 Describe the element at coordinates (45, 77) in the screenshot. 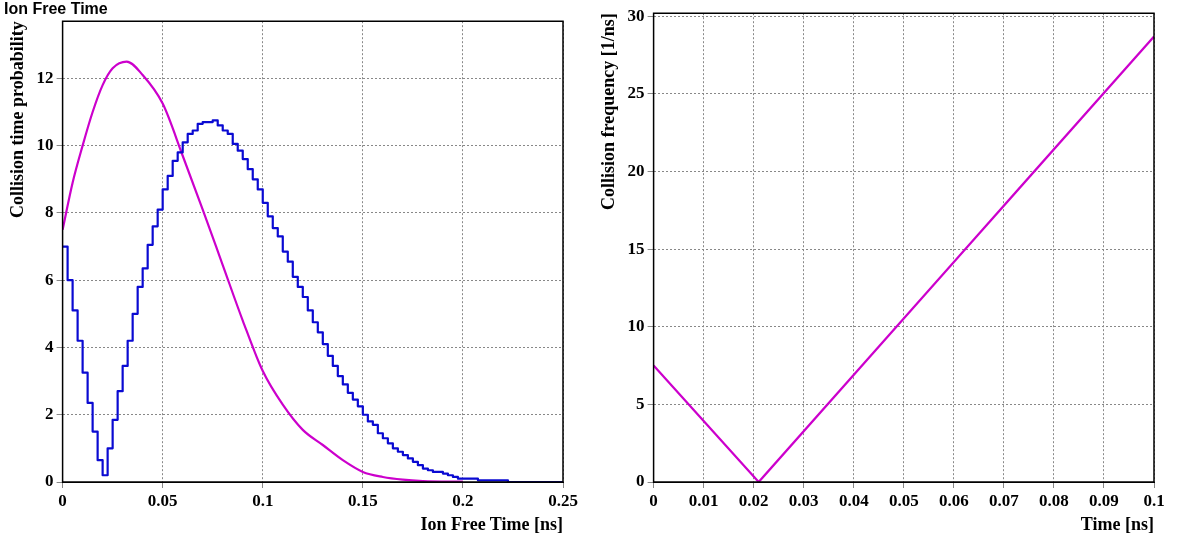

I see `y-tick-label: 12` at that location.